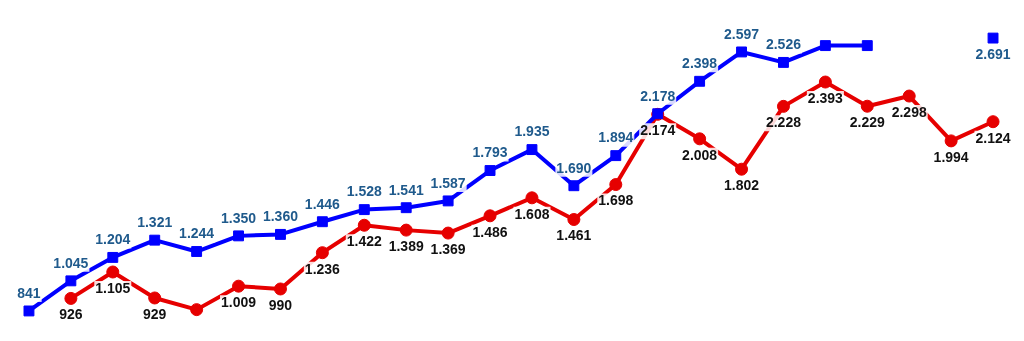  What do you see at coordinates (867, 122) in the screenshot?
I see `data-label: 2.229` at bounding box center [867, 122].